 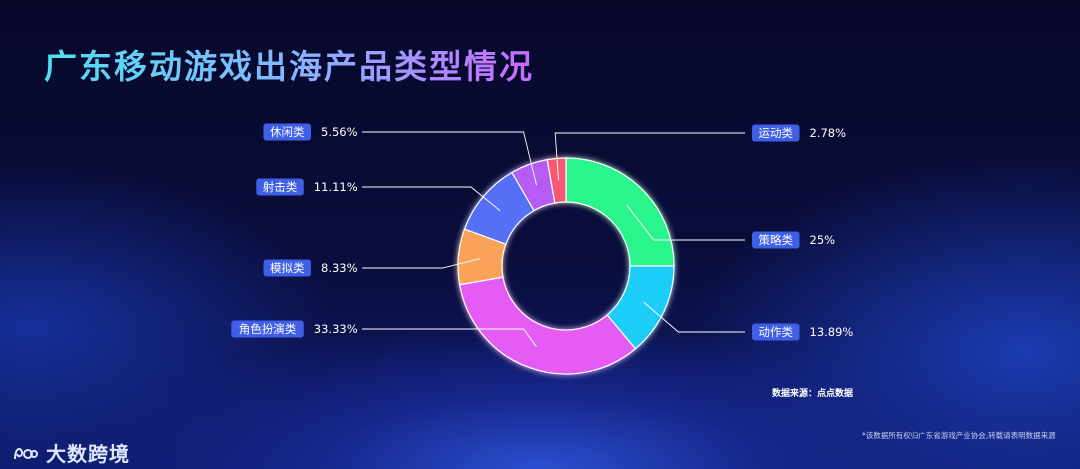 I want to click on category-label: 动作类, so click(x=776, y=332).